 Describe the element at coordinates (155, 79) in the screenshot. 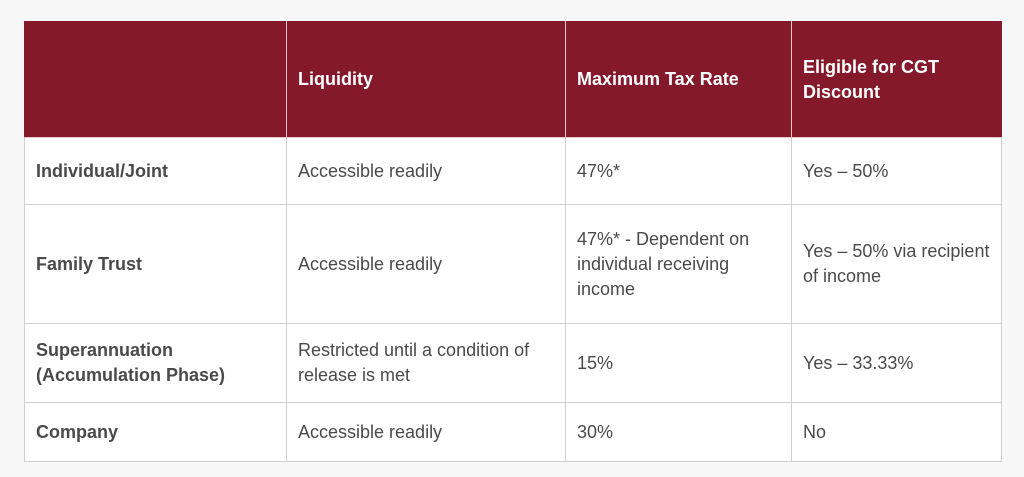

I see `header-entity` at that location.